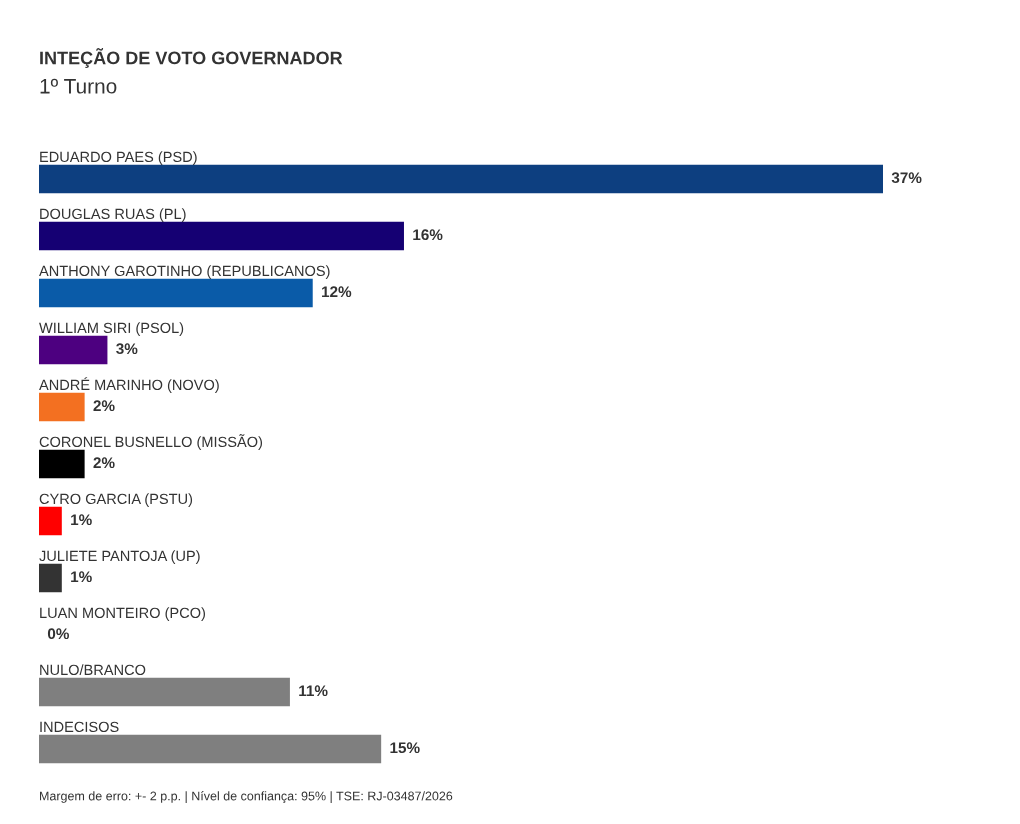 Image resolution: width=1020 pixels, height=824 pixels. What do you see at coordinates (906, 178) in the screenshot?
I see `data-label: 37%` at bounding box center [906, 178].